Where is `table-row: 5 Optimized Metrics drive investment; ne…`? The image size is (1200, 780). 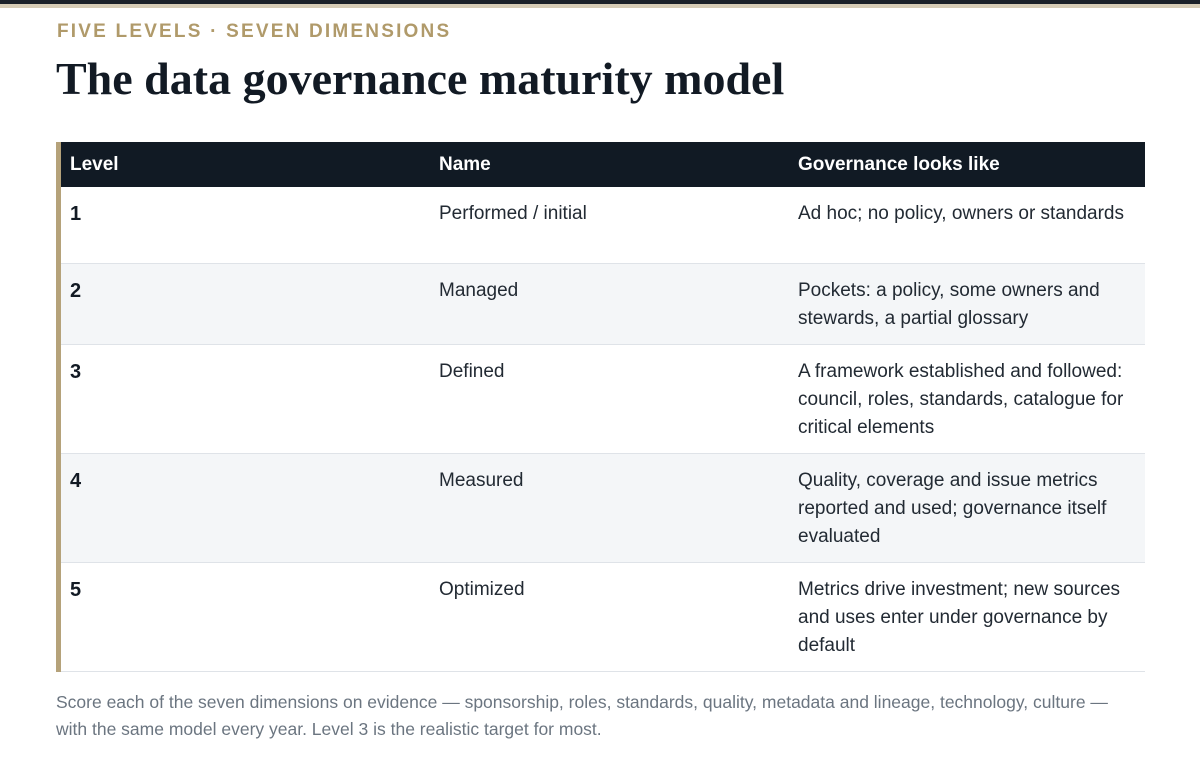 table-row: 5 Optimized Metrics drive investment; ne… is located at coordinates (603, 617).